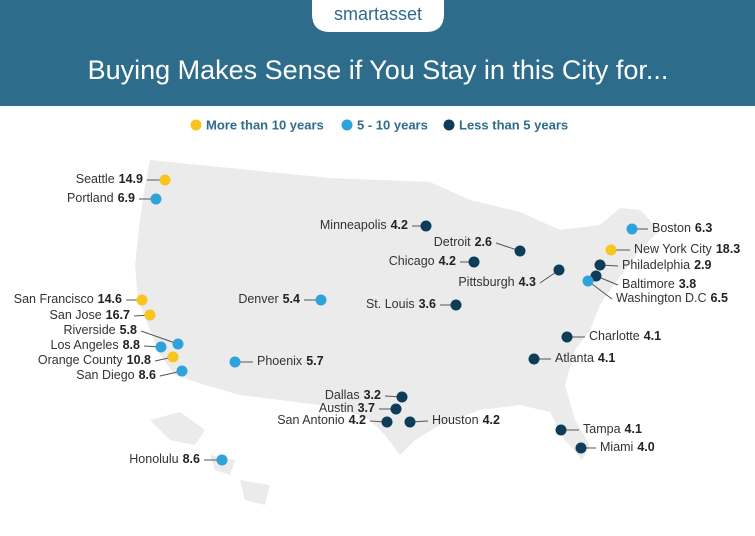 Image resolution: width=755 pixels, height=536 pixels. What do you see at coordinates (527, 282) in the screenshot?
I see `city-value: 4.3` at bounding box center [527, 282].